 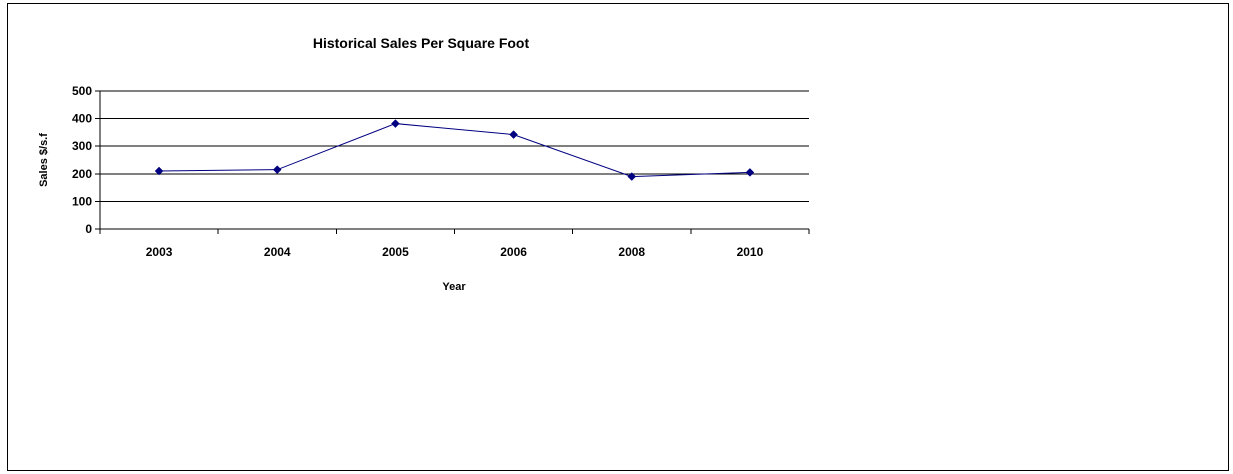 I want to click on x-axis-title: Year, so click(x=454, y=287).